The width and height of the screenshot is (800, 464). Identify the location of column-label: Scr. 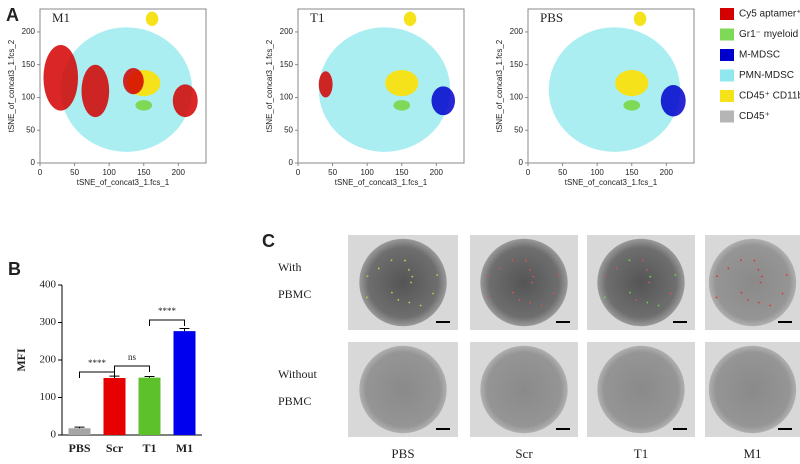
(524, 453).